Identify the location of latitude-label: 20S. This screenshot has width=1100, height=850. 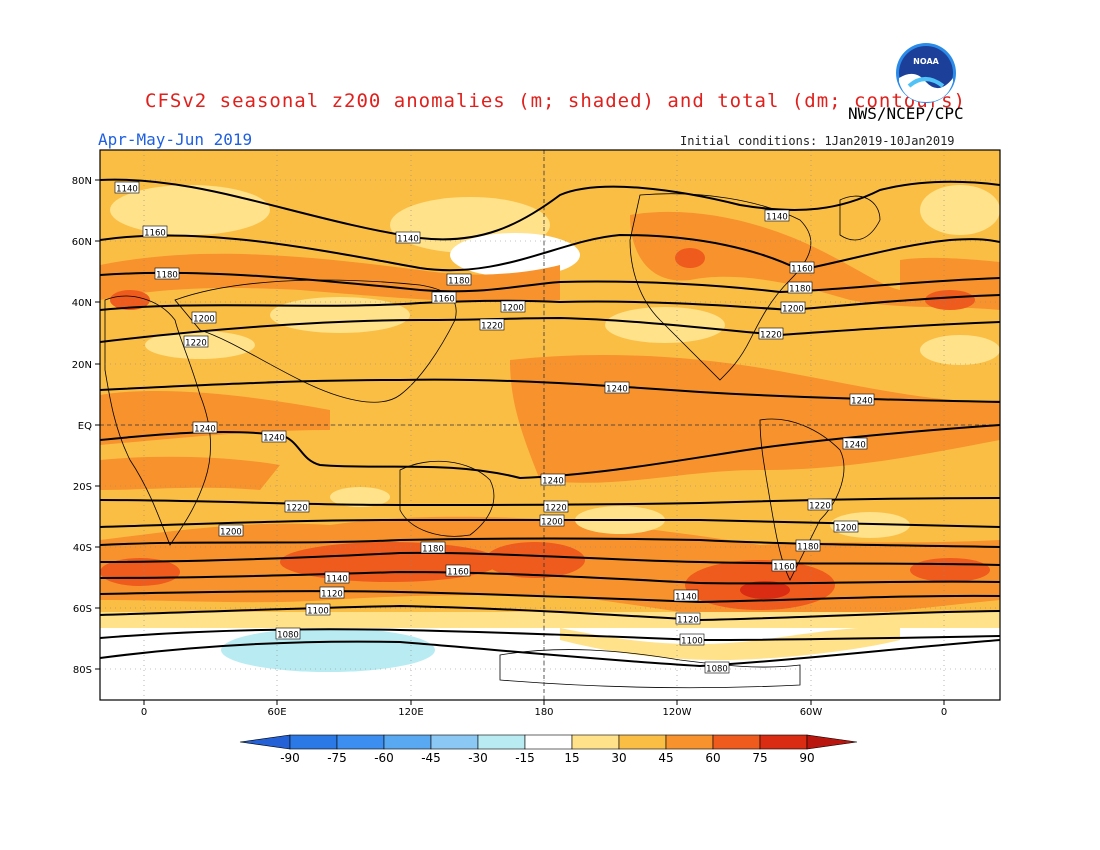
(82, 487).